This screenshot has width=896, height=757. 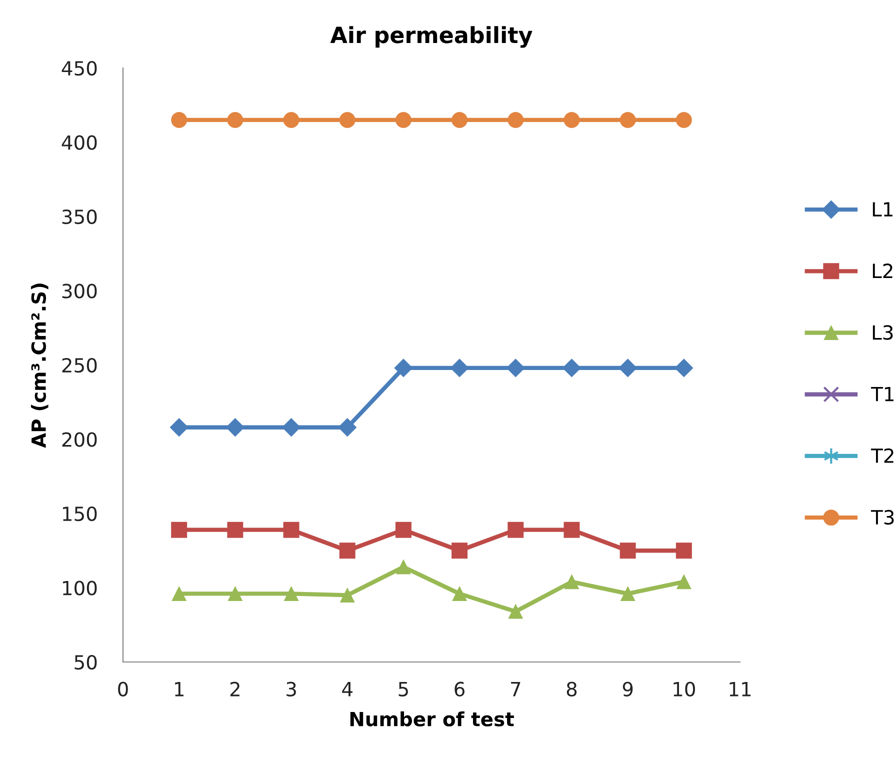 What do you see at coordinates (431, 37) in the screenshot?
I see `chart-title: Air permeability` at bounding box center [431, 37].